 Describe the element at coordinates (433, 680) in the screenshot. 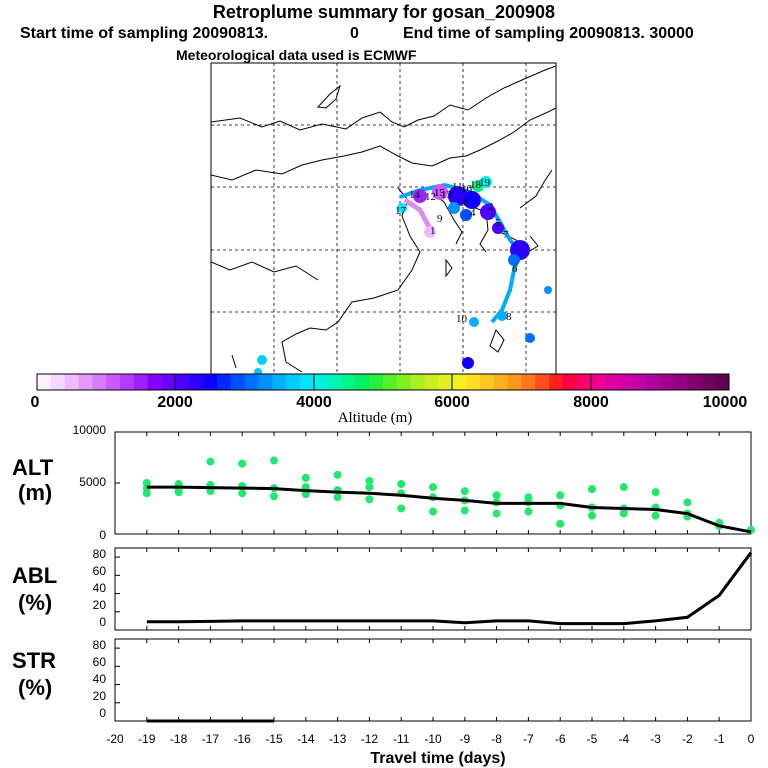

I see `str-panel-frame` at that location.